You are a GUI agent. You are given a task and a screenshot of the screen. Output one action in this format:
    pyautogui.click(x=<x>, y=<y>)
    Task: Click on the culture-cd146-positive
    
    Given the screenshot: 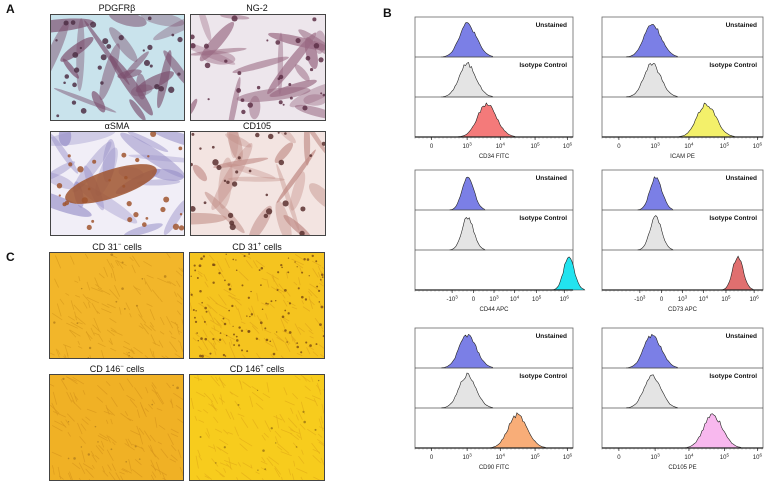 What is the action you would take?
    pyautogui.click(x=257, y=427)
    